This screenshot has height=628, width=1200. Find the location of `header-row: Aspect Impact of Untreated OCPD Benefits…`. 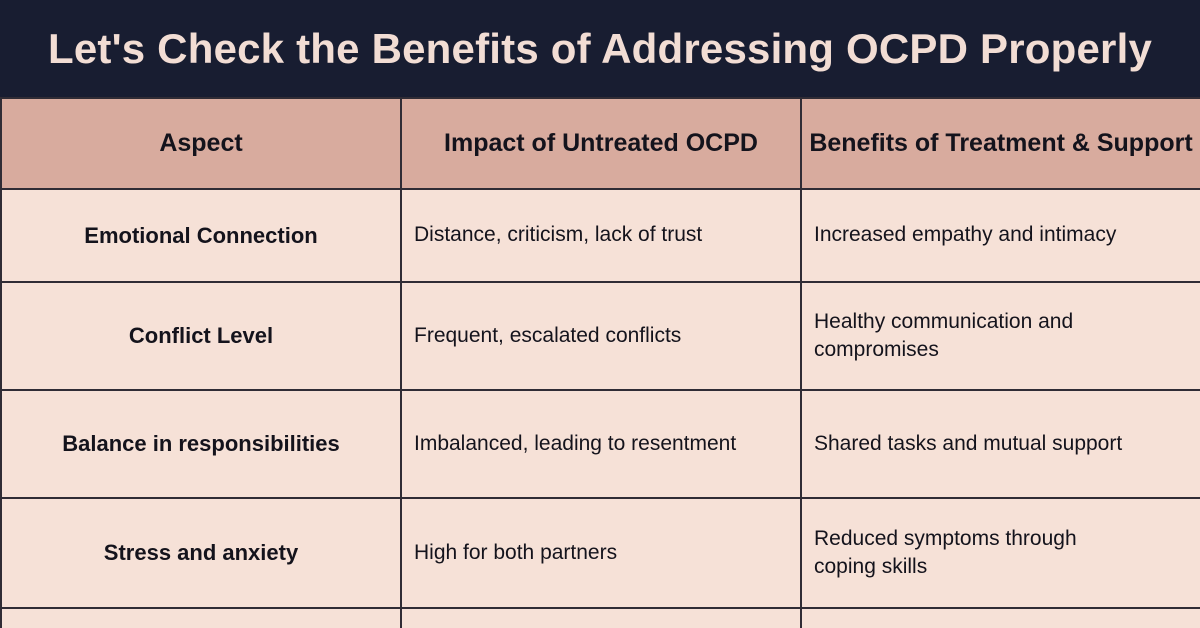

header-row: Aspect Impact of Untreated OCPD Benefits… is located at coordinates (600, 143).